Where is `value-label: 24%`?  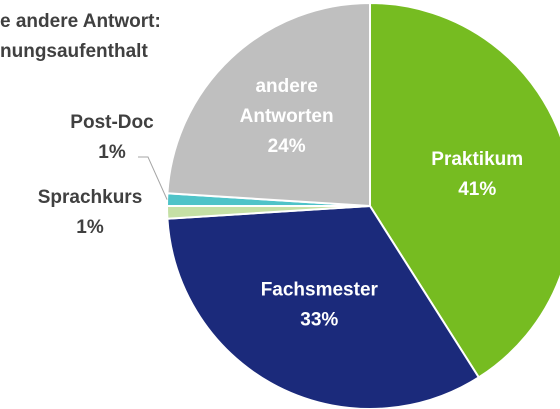
value-label: 24% is located at coordinates (287, 146).